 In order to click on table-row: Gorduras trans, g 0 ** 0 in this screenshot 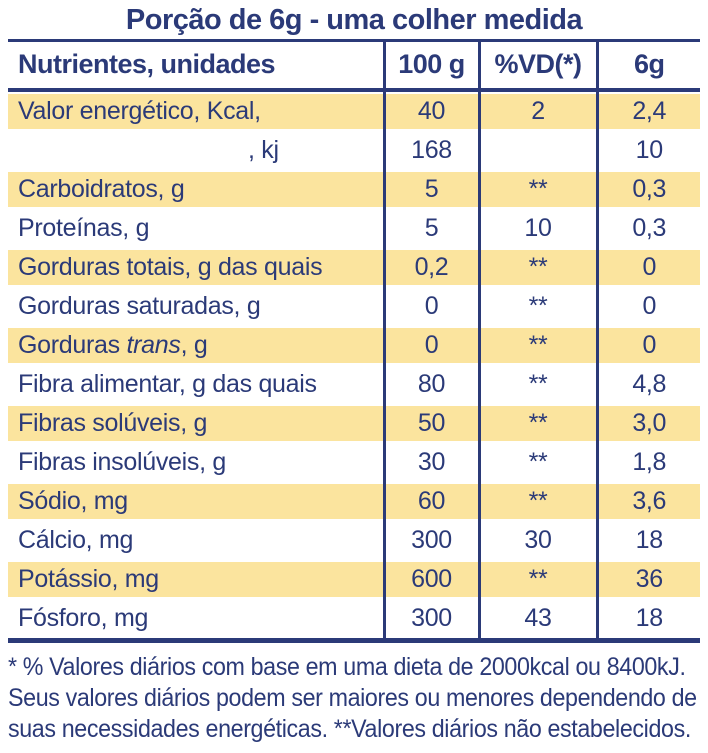, I will do `click(354, 345)`.